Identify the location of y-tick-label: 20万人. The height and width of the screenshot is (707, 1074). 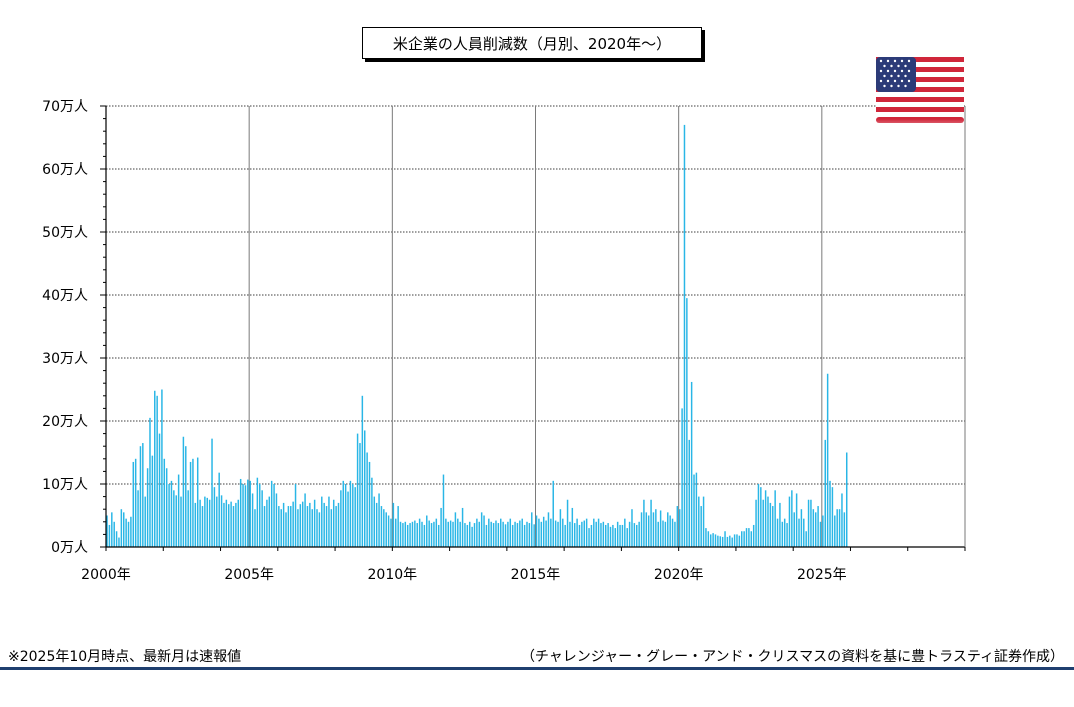
(65, 422).